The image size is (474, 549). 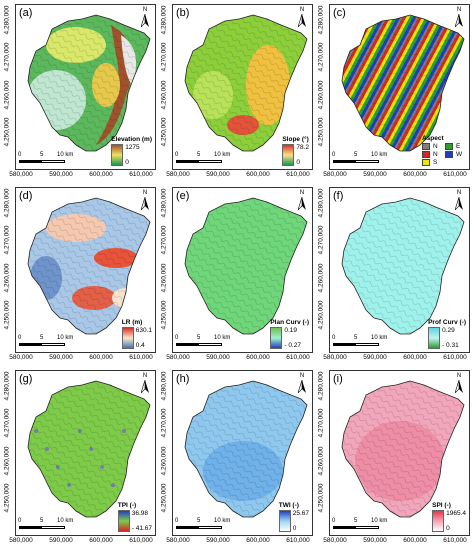 I want to click on panel-label: (g), so click(x=26, y=379).